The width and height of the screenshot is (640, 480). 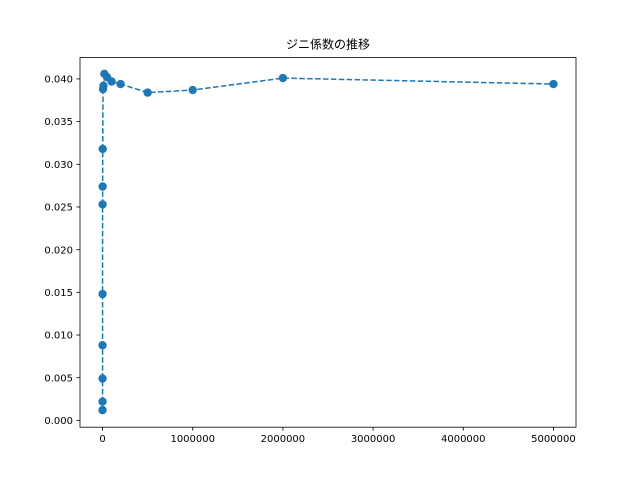 What do you see at coordinates (58, 165) in the screenshot?
I see `y-tick-label: 0.030` at bounding box center [58, 165].